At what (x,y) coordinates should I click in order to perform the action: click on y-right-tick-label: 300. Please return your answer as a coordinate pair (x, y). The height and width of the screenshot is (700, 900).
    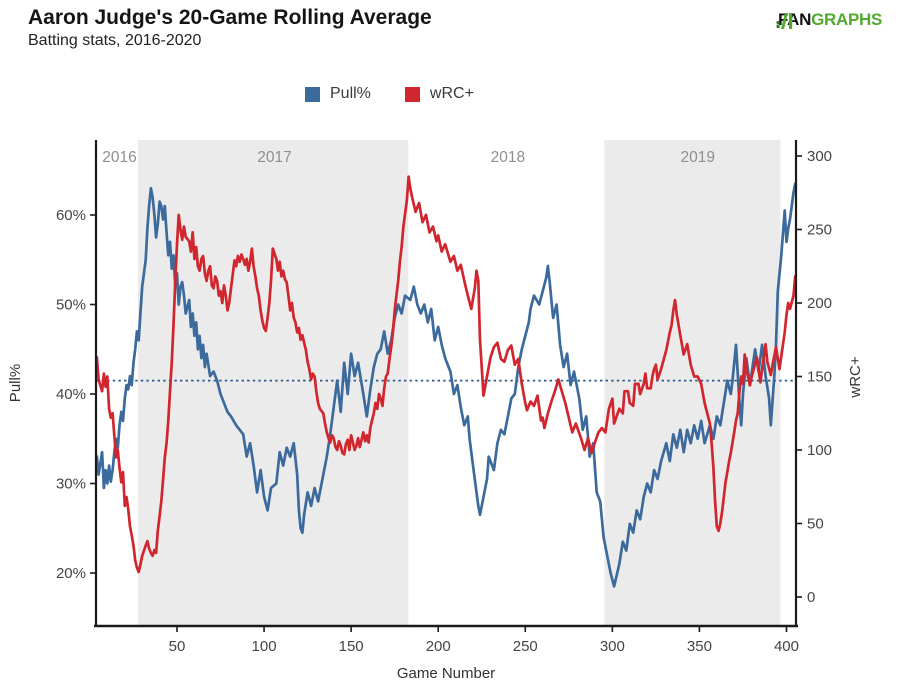
    Looking at the image, I should click on (819, 156).